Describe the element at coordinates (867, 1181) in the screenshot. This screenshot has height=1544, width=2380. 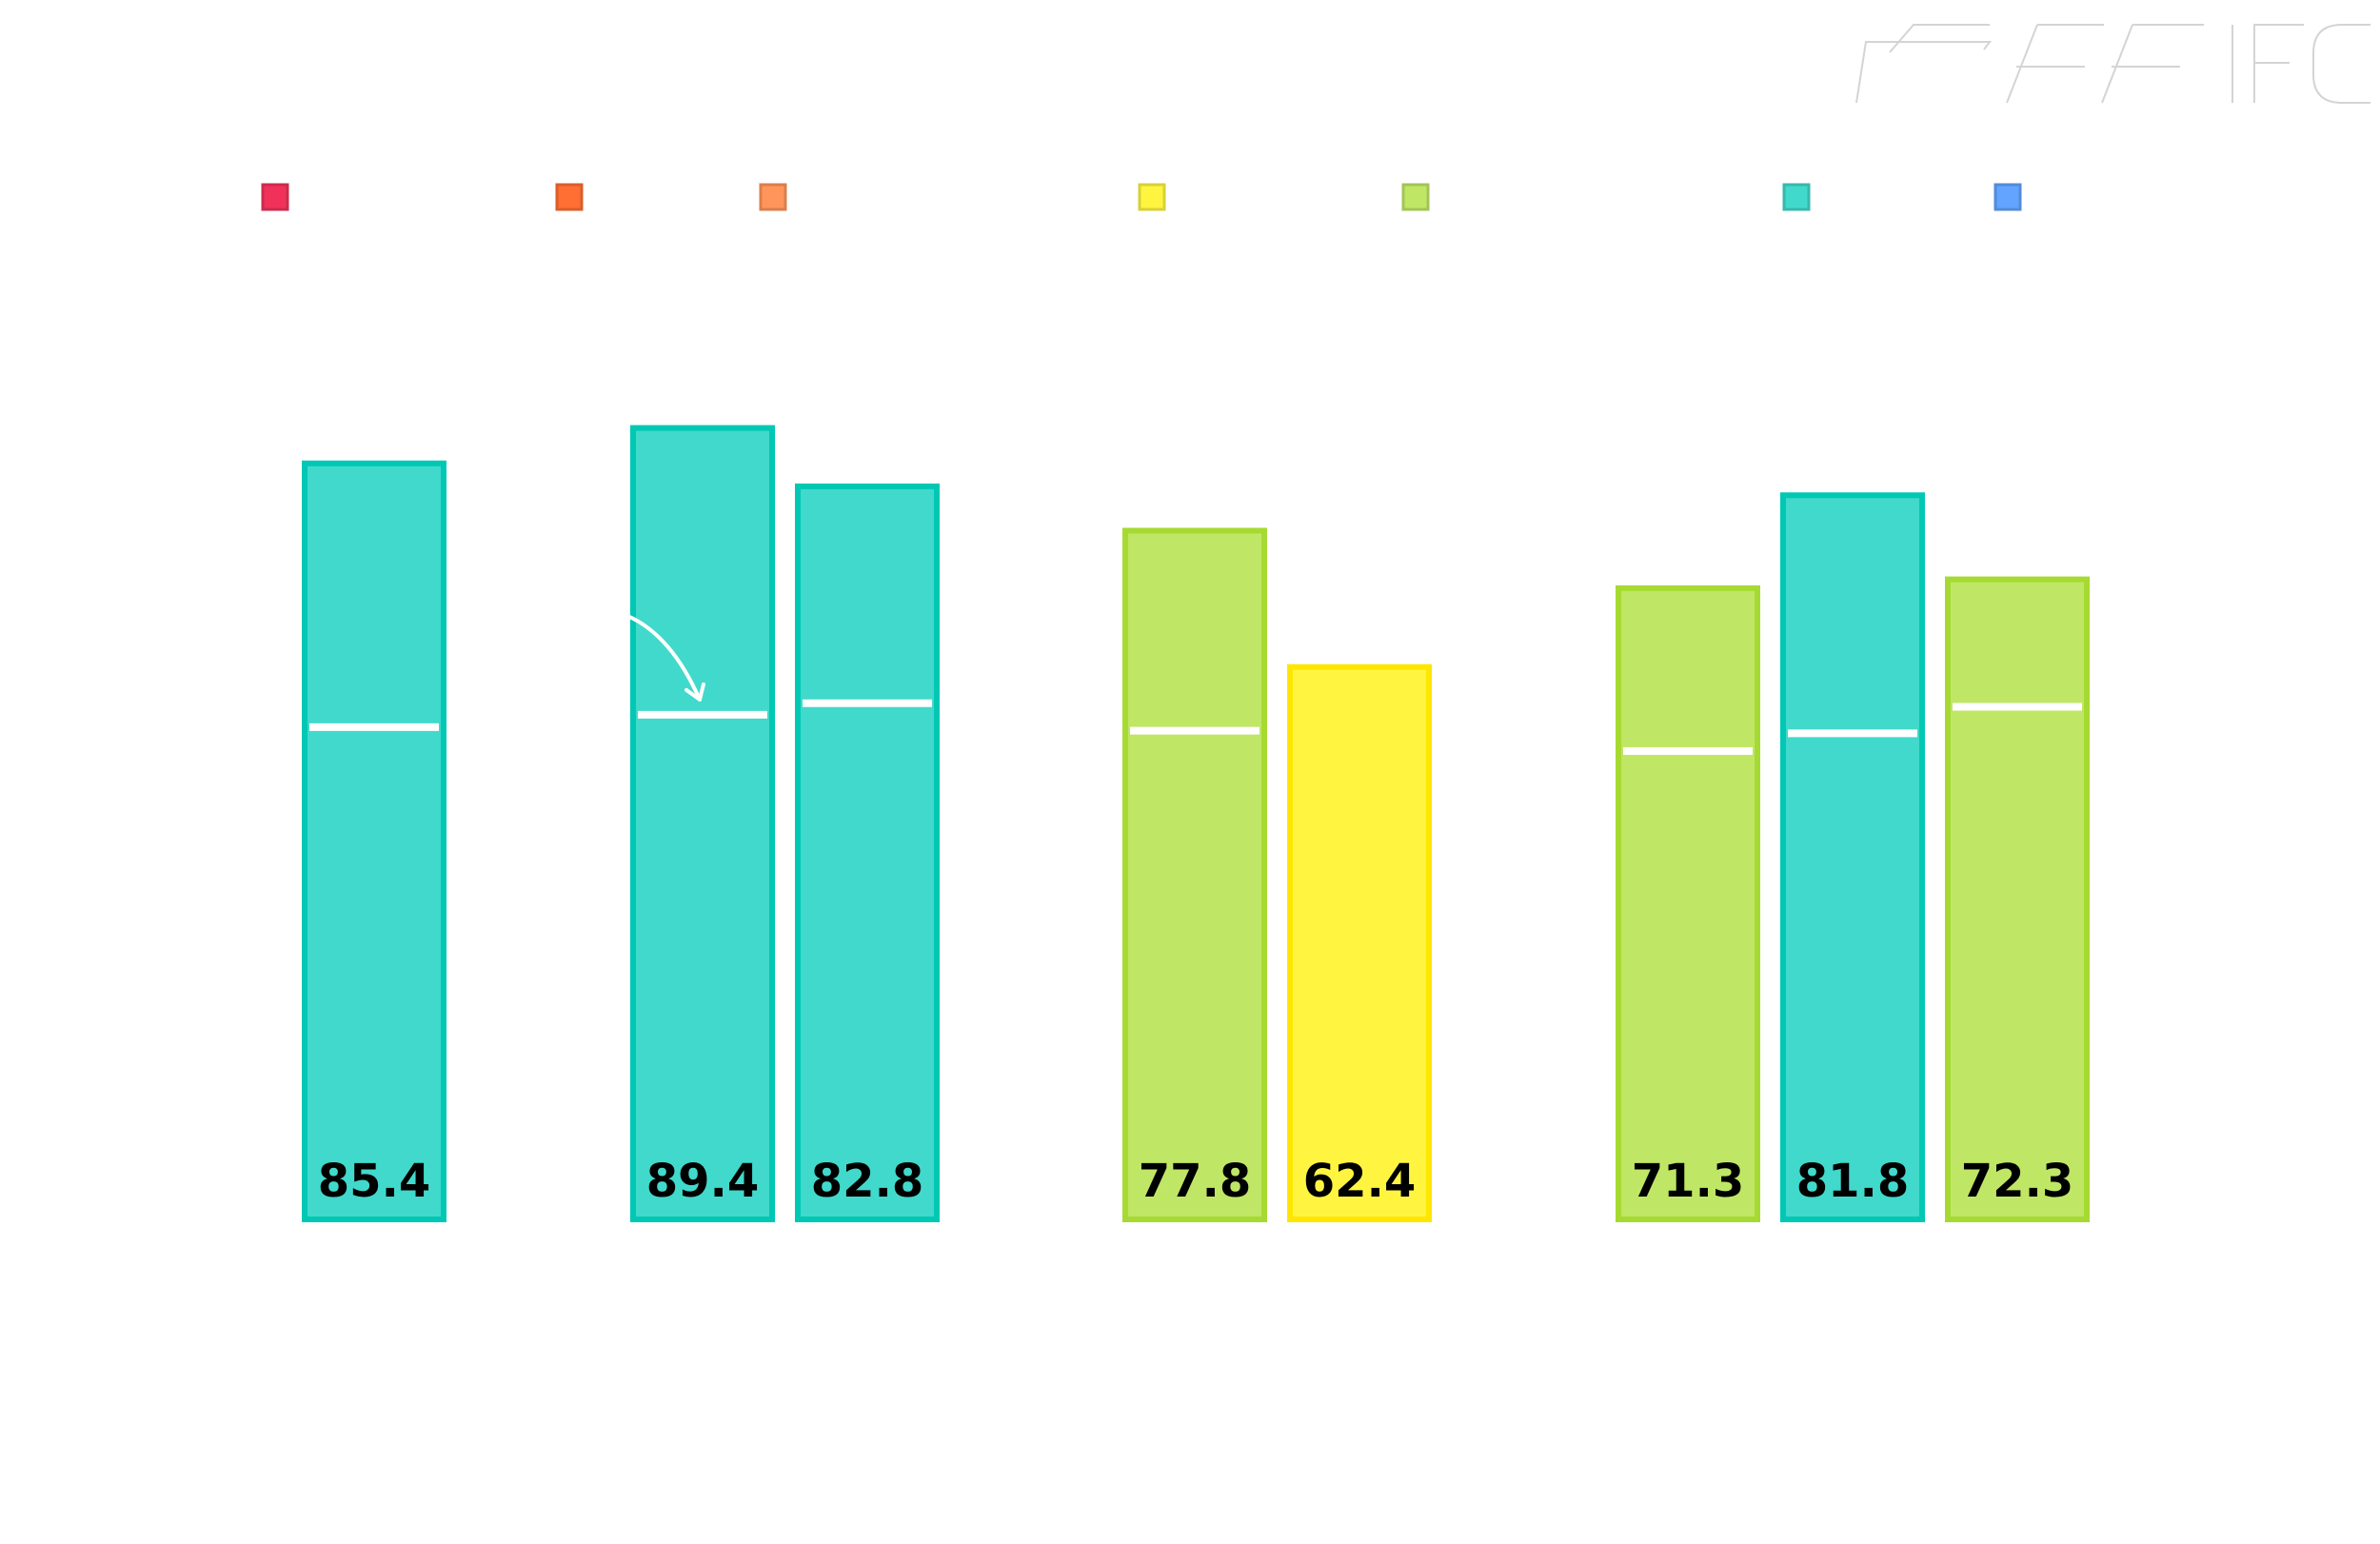
I see `bar-value-label: 82.8` at that location.